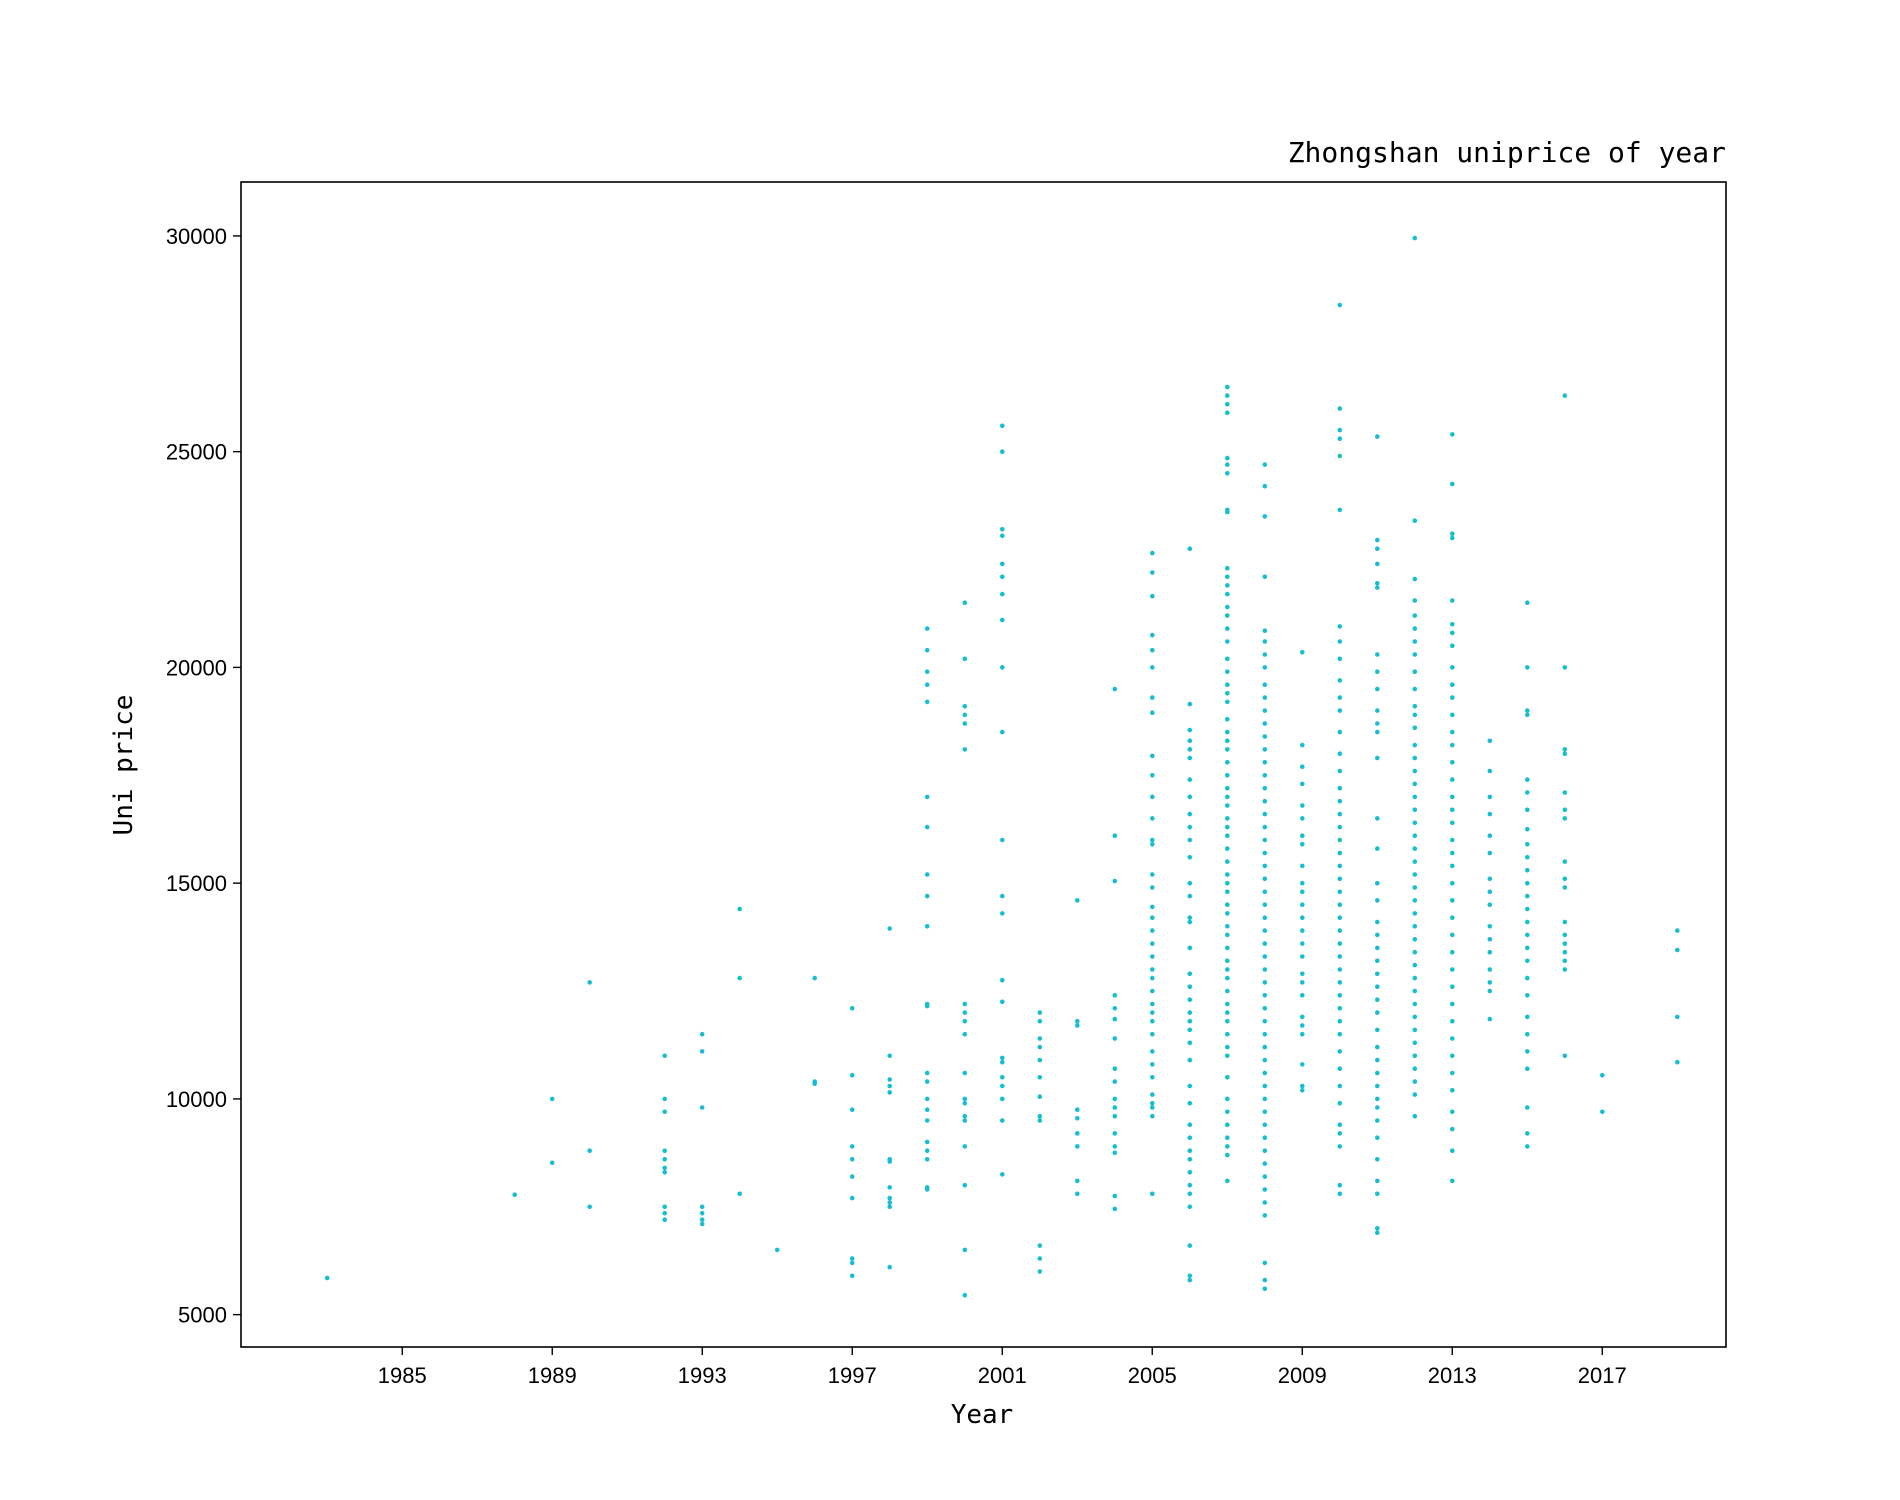  I want to click on y-tick-label: 10000, so click(196, 1099).